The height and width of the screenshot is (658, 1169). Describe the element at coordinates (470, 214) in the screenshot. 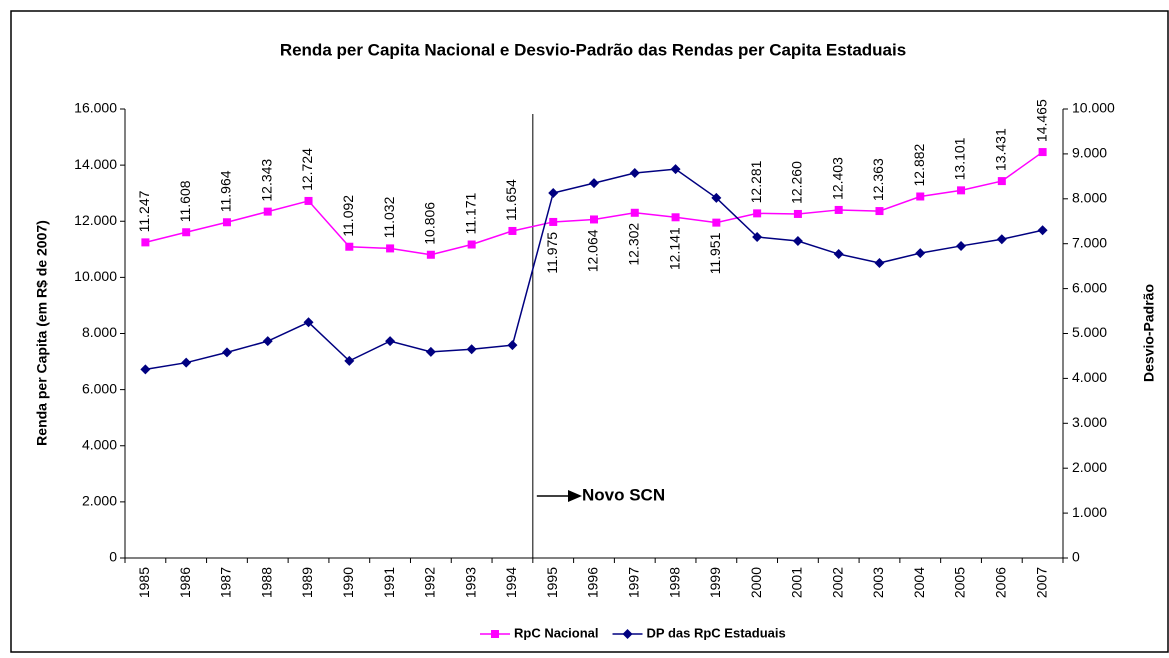

I see `data-label: 11.171` at that location.